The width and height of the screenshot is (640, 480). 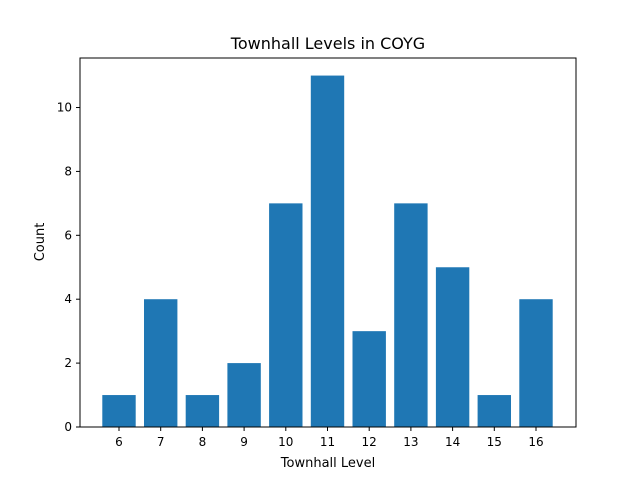 What do you see at coordinates (68, 299) in the screenshot?
I see `y-tick-label: 4` at bounding box center [68, 299].